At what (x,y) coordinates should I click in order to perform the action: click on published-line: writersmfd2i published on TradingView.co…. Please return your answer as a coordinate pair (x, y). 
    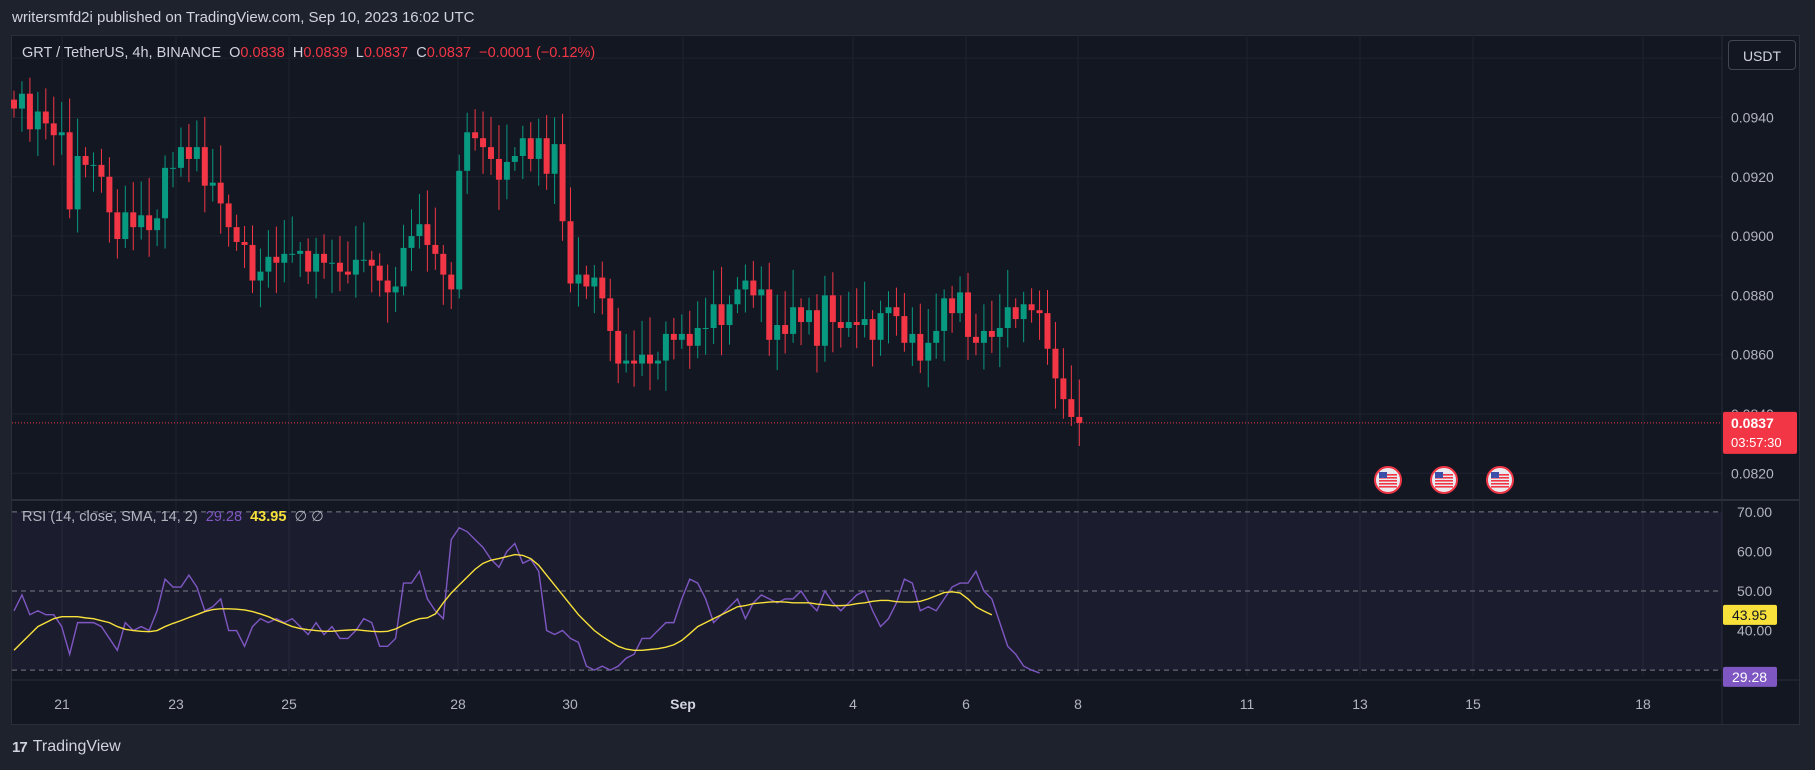
    Looking at the image, I should click on (243, 17).